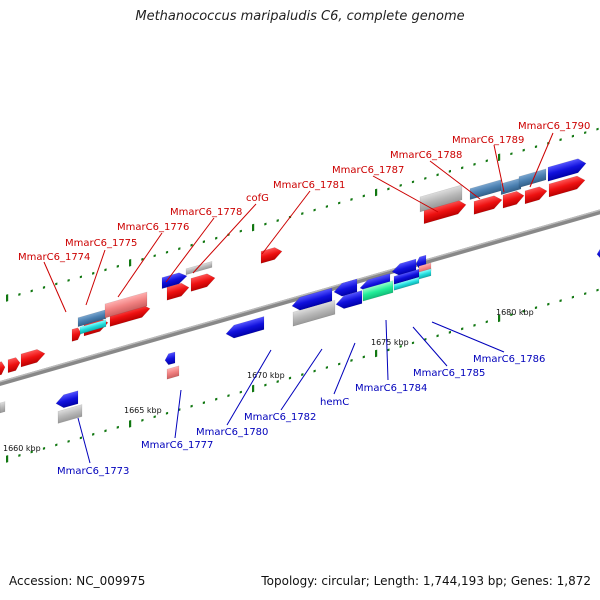  Describe the element at coordinates (280, 417) in the screenshot. I see `gene-label-MmarC6_1782: MmarC6_1782` at that location.